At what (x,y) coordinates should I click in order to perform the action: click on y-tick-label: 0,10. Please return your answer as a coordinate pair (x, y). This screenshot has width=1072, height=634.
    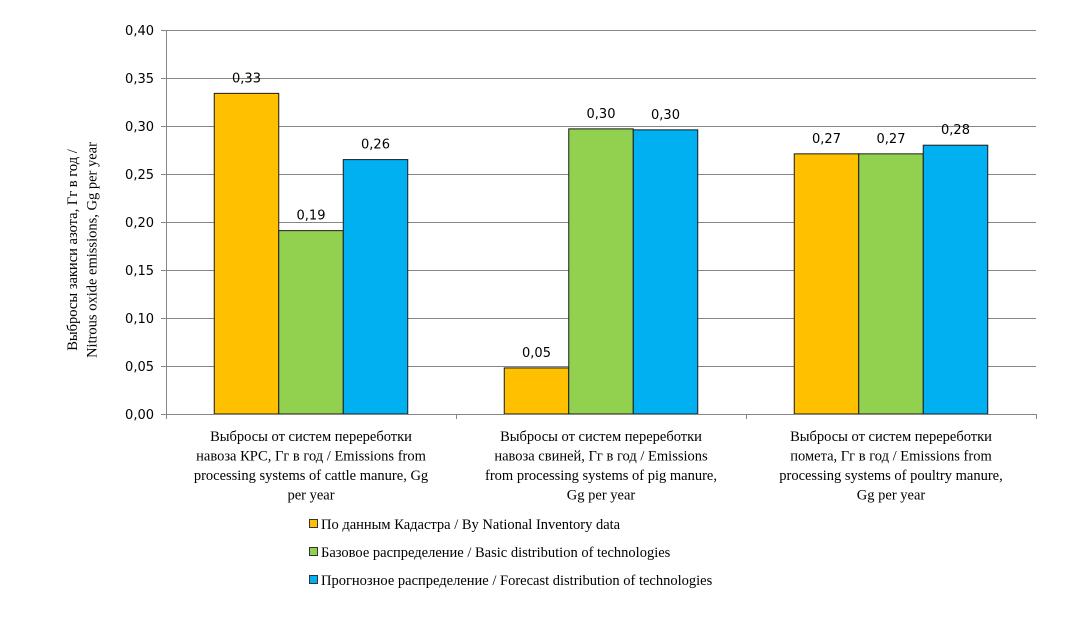
    Looking at the image, I should click on (139, 319).